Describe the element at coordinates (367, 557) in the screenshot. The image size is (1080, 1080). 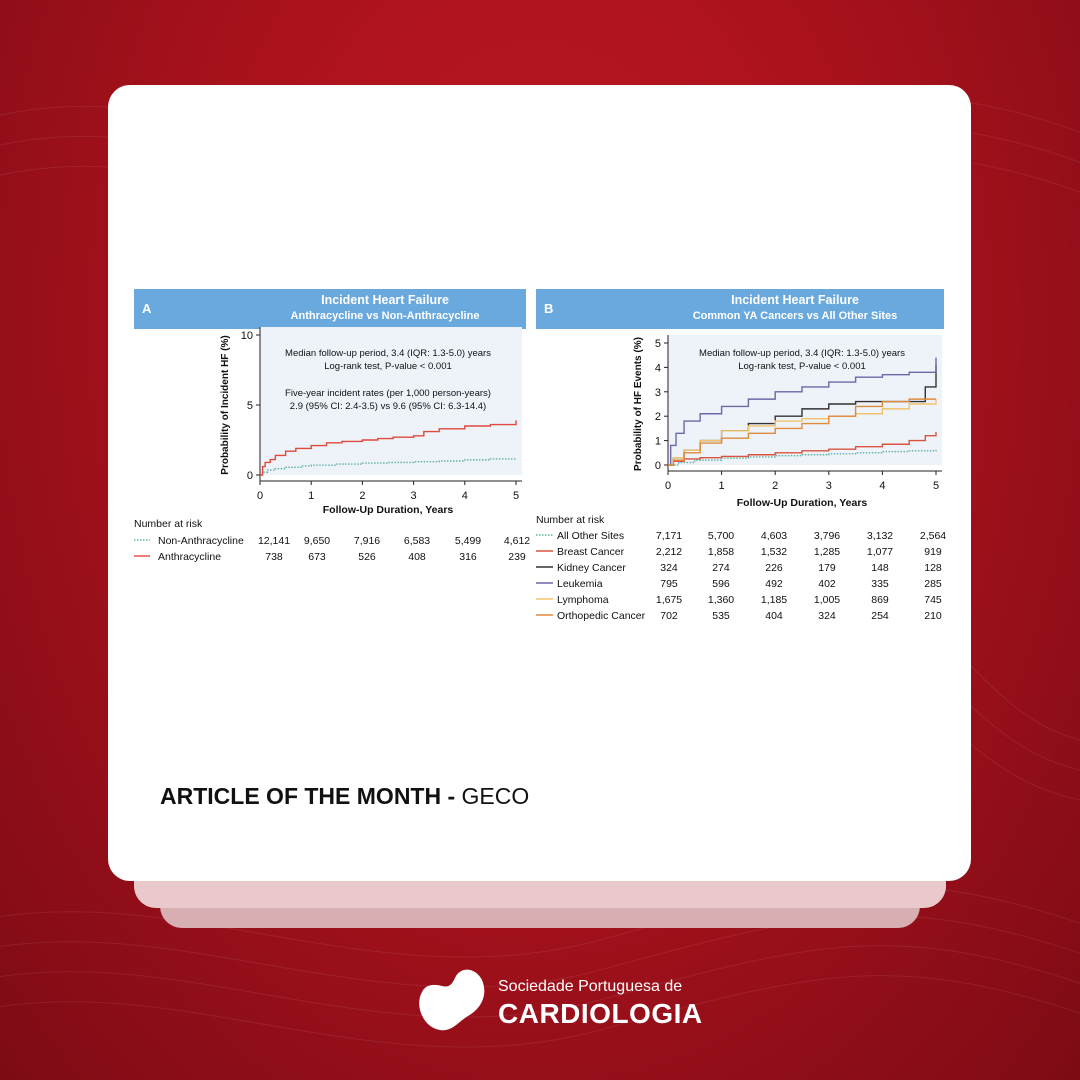
I see `panel-a-risk-value: 526` at that location.